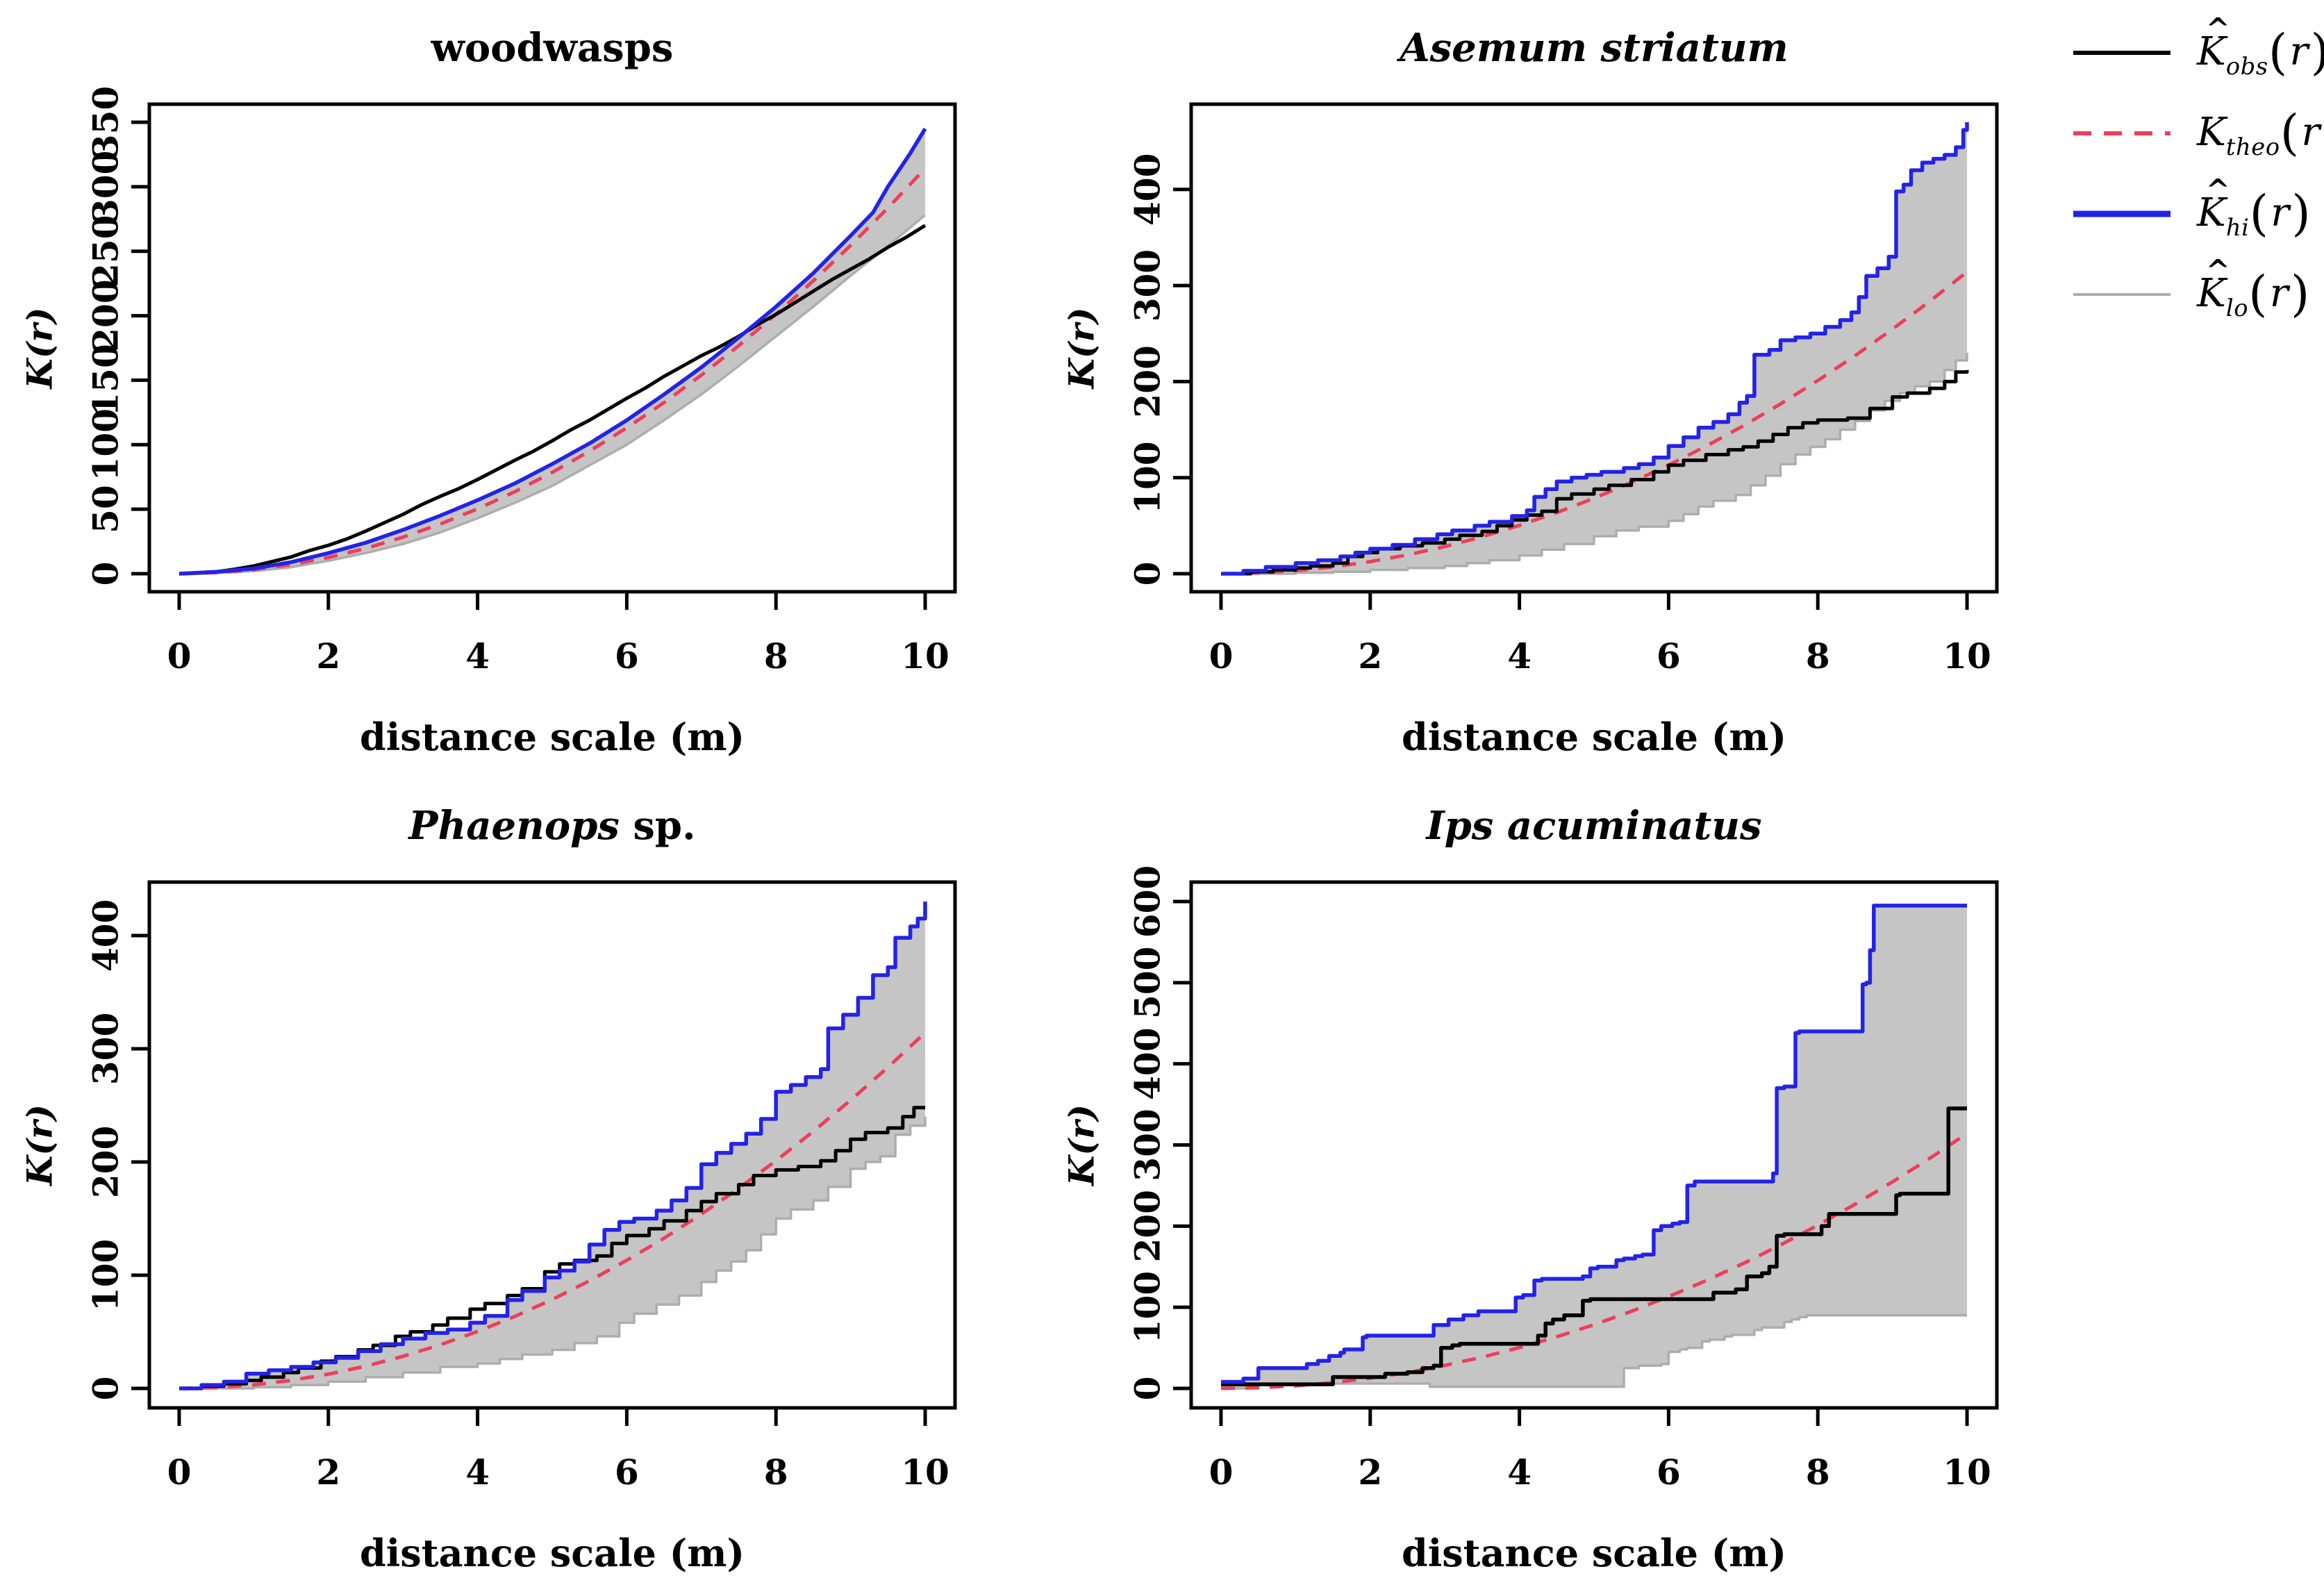  I want to click on legend-item-K-lo: ^ Klo(r), so click(2198, 288).